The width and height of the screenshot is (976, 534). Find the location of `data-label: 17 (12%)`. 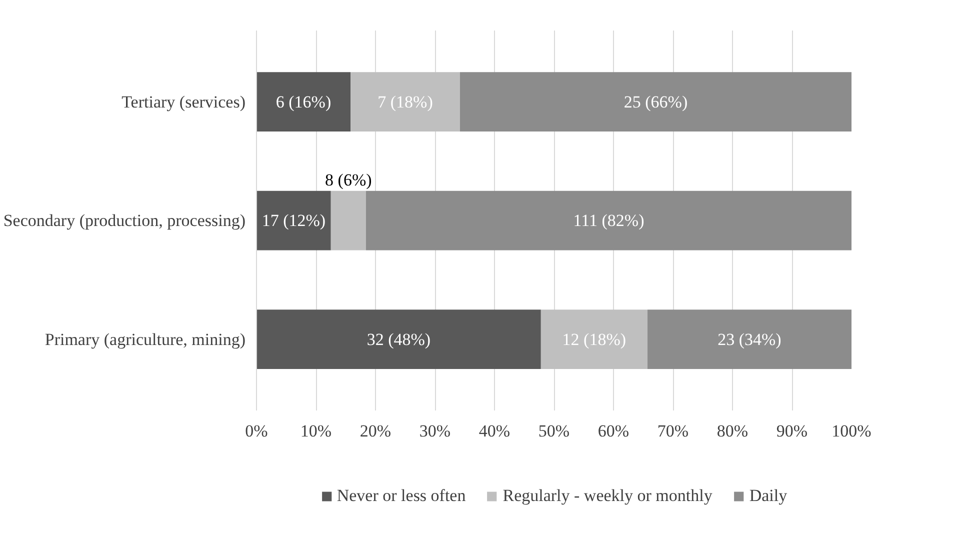

data-label: 17 (12%) is located at coordinates (294, 220).